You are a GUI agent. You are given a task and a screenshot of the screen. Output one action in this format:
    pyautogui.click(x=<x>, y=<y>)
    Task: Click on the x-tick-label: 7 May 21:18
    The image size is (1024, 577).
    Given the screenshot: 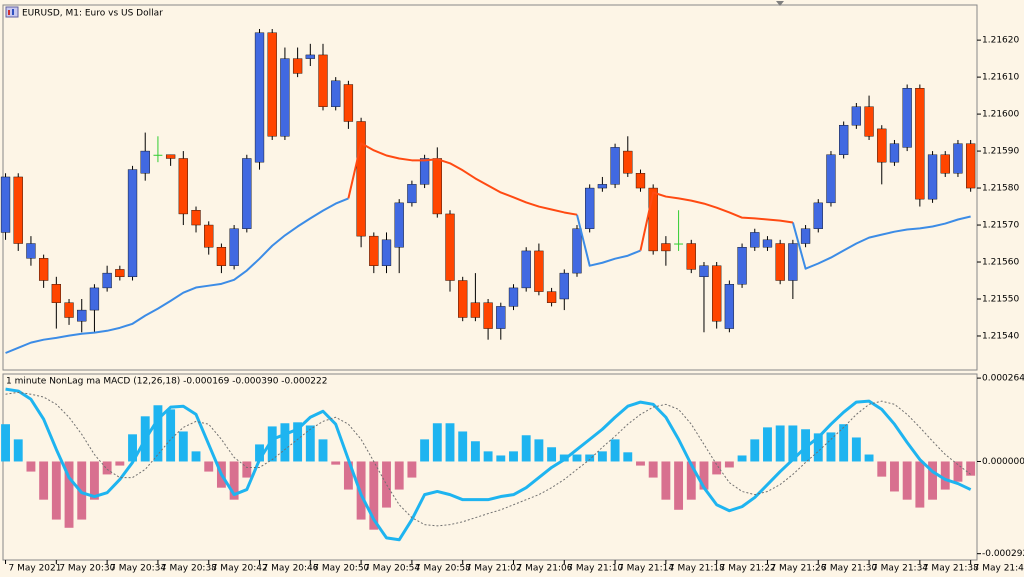 What is the action you would take?
    pyautogui.click(x=697, y=569)
    